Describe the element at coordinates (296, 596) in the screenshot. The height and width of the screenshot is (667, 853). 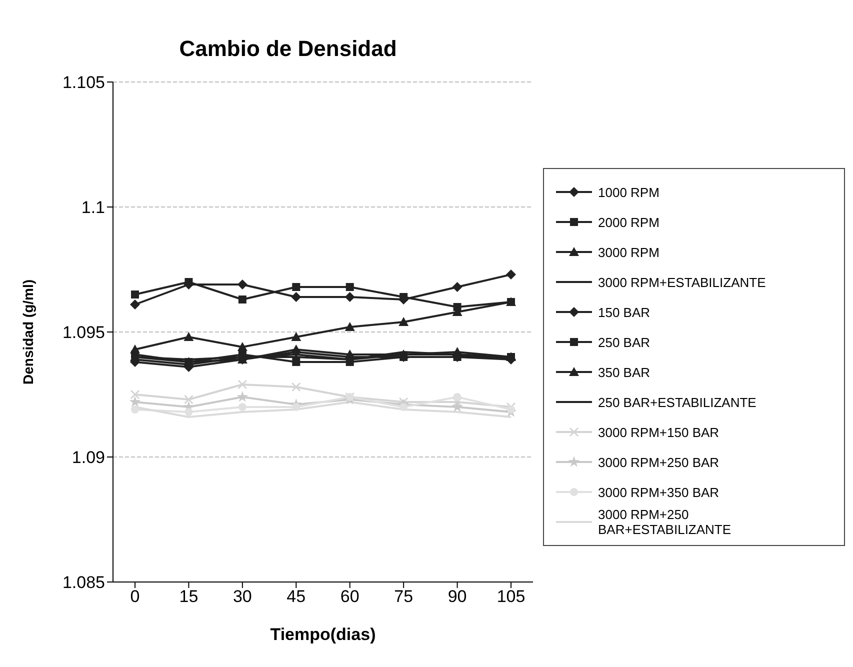
I see `x-tick-label: 45` at that location.